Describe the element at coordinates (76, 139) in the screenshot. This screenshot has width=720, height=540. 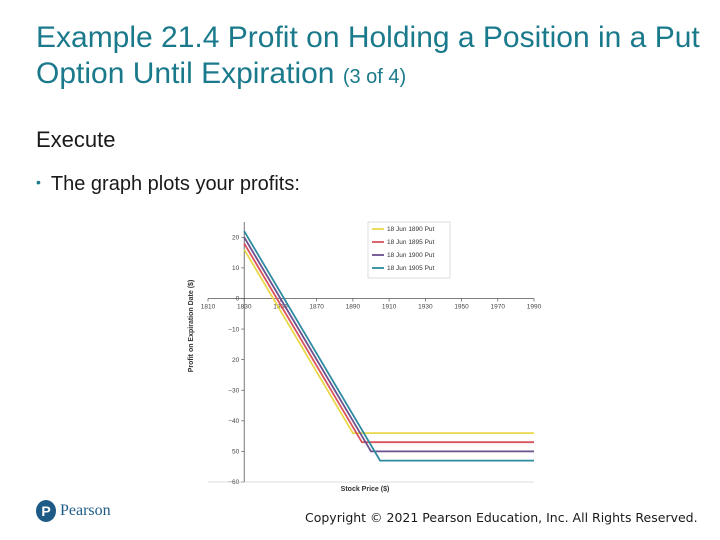
I see `section-heading: Execute` at that location.